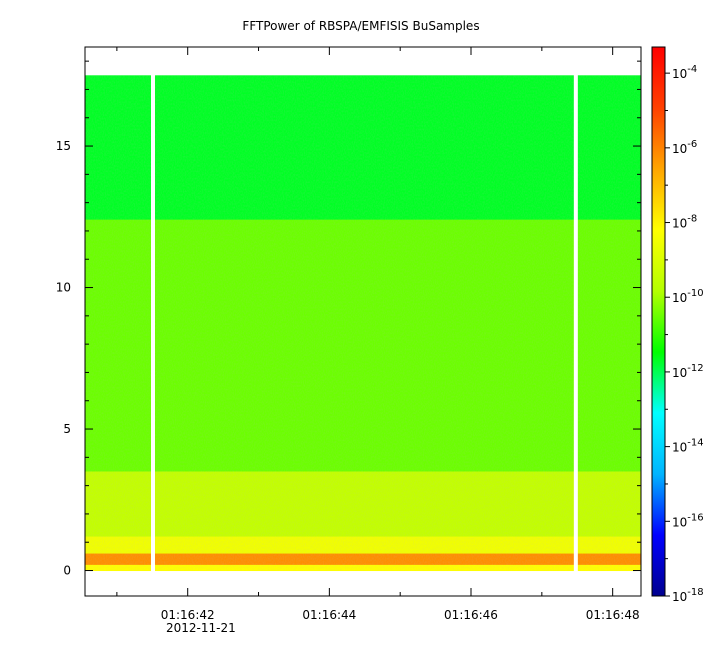 The height and width of the screenshot is (656, 724). Describe the element at coordinates (688, 296) in the screenshot. I see `colorbar-tick-label: 10⁻¹⁰` at that location.